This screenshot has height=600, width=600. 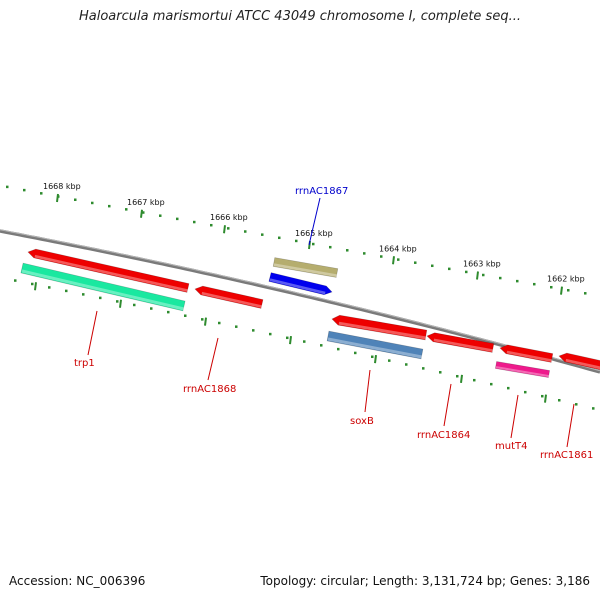 What do you see at coordinates (511, 446) in the screenshot?
I see `gene-label: mutT4` at bounding box center [511, 446].